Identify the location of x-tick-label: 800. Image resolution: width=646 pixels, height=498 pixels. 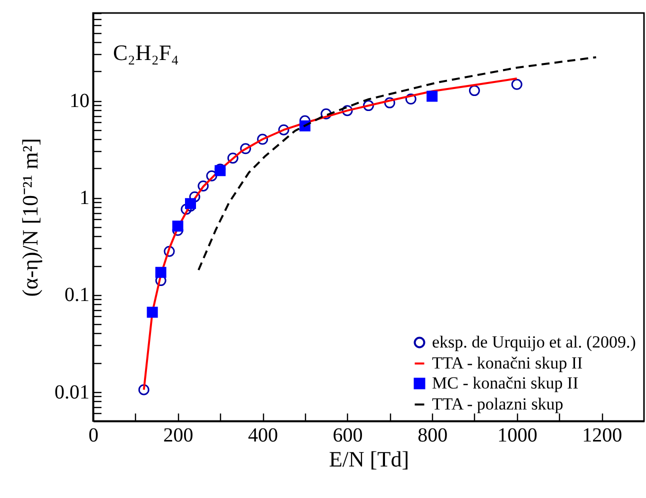
(433, 435).